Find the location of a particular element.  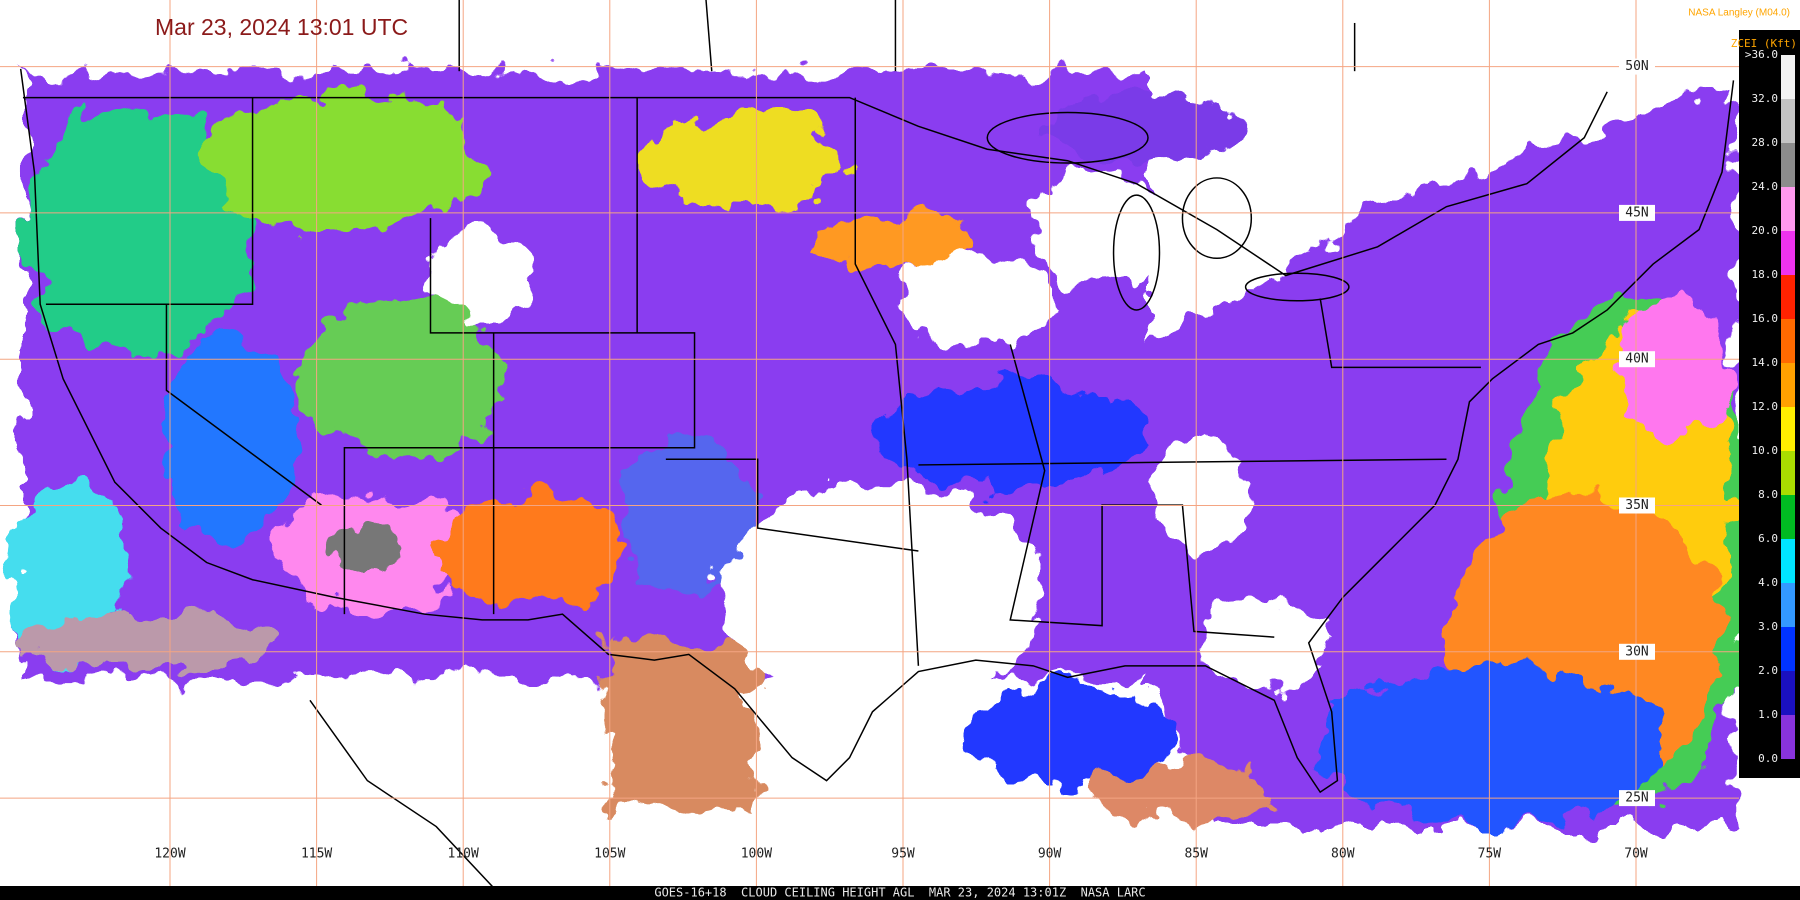

latitude-label: 45N is located at coordinates (1636, 212).